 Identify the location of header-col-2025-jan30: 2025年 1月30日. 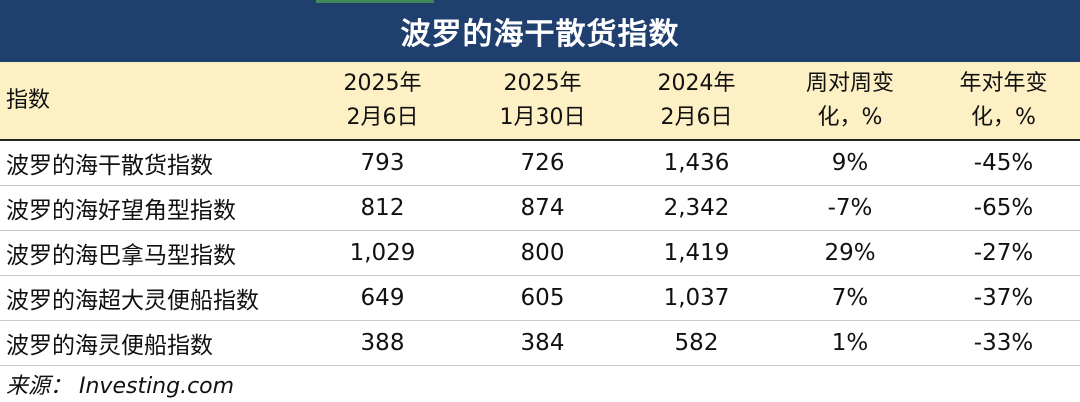
(542, 101).